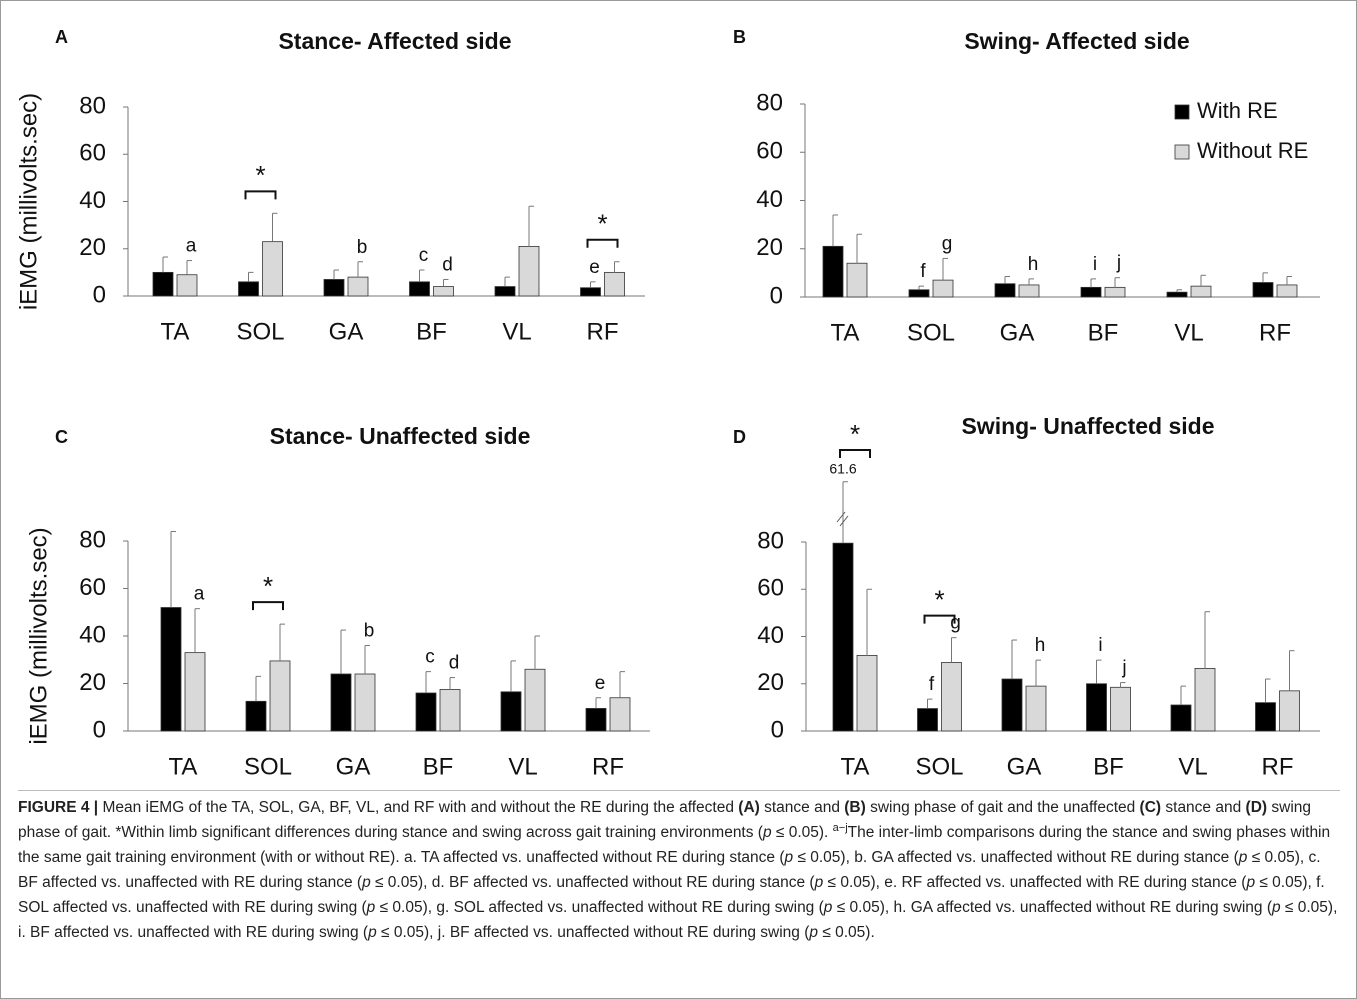 The height and width of the screenshot is (999, 1357). Describe the element at coordinates (394, 41) in the screenshot. I see `chart-title: Stance- Affected side` at that location.